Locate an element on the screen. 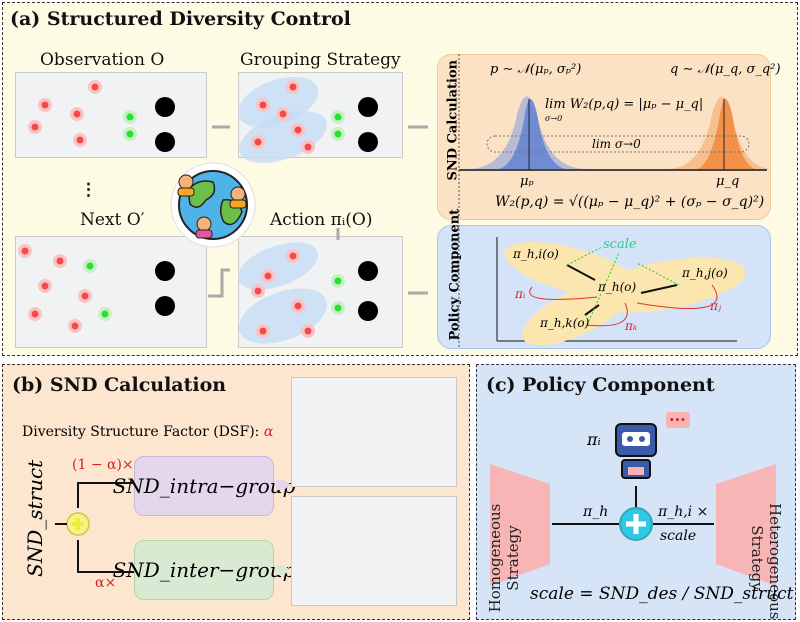 Image resolution: width=800 pixels, height=622 pixels. w2-equation: W₂(p,q) = √((μₚ − μ_q)² + (σₚ − σ_q)²) is located at coordinates (630, 202).